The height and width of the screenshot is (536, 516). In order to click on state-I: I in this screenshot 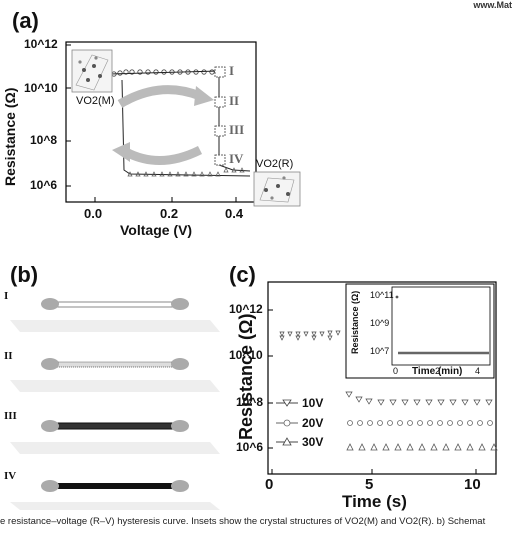, I will do `click(232, 70)`.